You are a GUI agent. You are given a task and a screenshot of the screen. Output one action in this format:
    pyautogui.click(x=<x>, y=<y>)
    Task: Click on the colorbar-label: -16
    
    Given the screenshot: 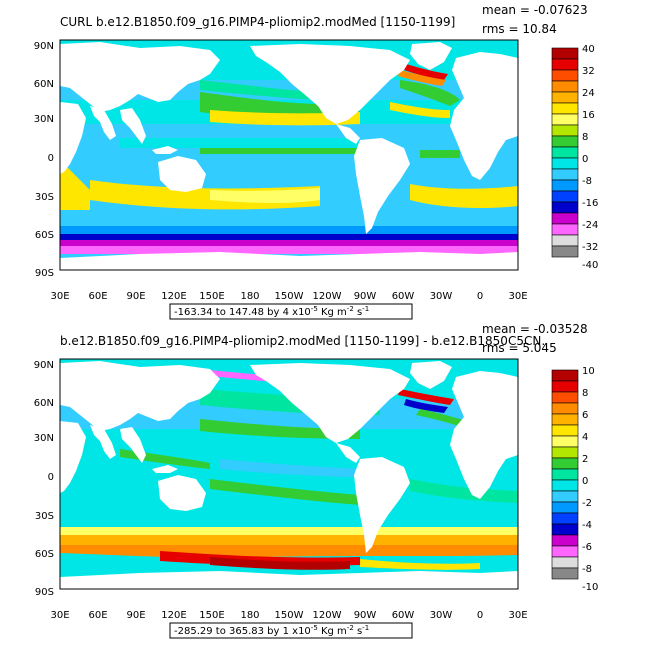 What is the action you would take?
    pyautogui.click(x=590, y=203)
    